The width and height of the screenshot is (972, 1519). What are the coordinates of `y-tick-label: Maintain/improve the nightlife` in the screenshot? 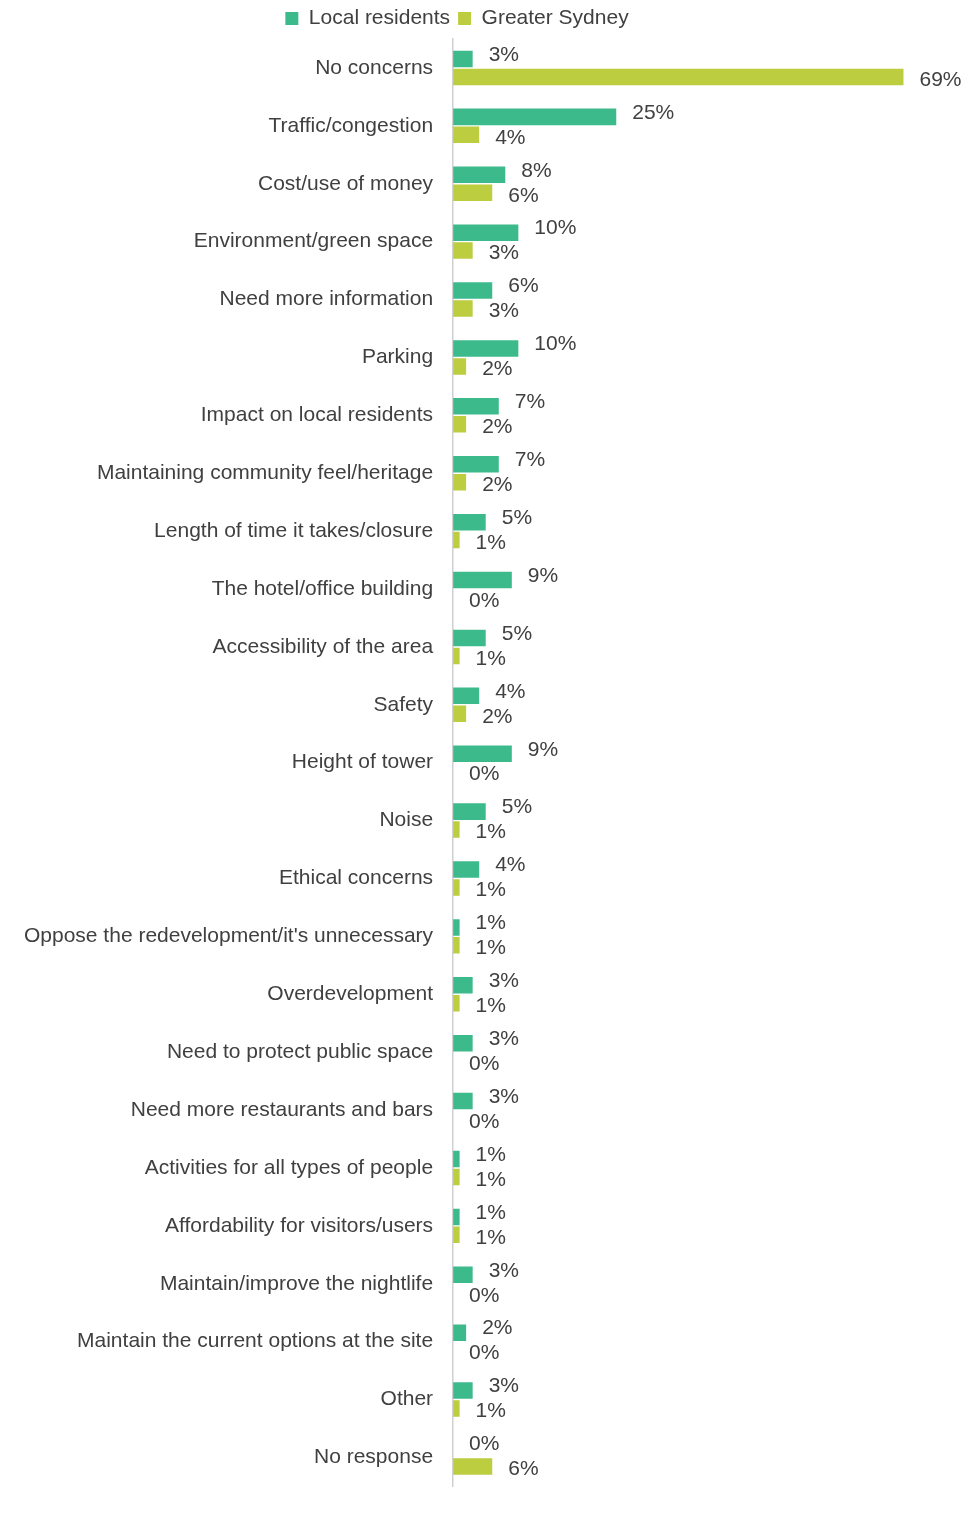 It's located at (296, 1282).